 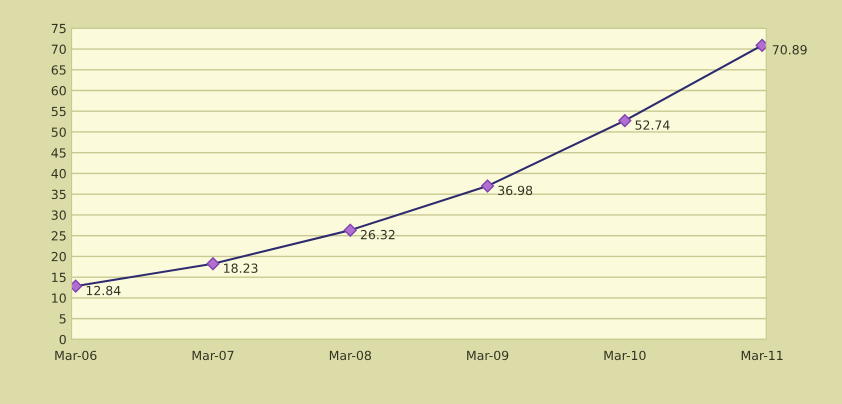 I want to click on y-tick-label: 30, so click(x=59, y=215).